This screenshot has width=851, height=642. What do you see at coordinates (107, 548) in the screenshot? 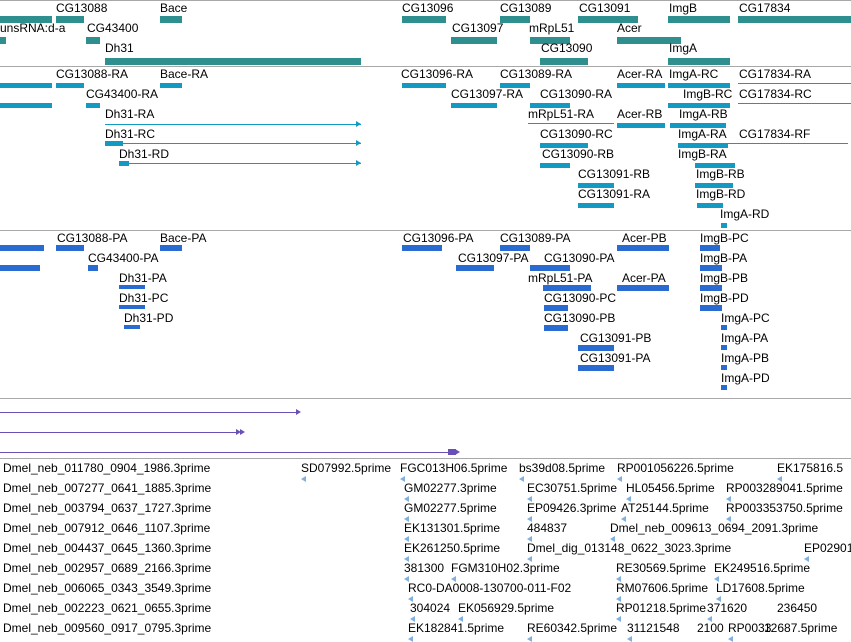
I see `ests-label: Dmel_neb_004437_0645_1360.3prime` at bounding box center [107, 548].